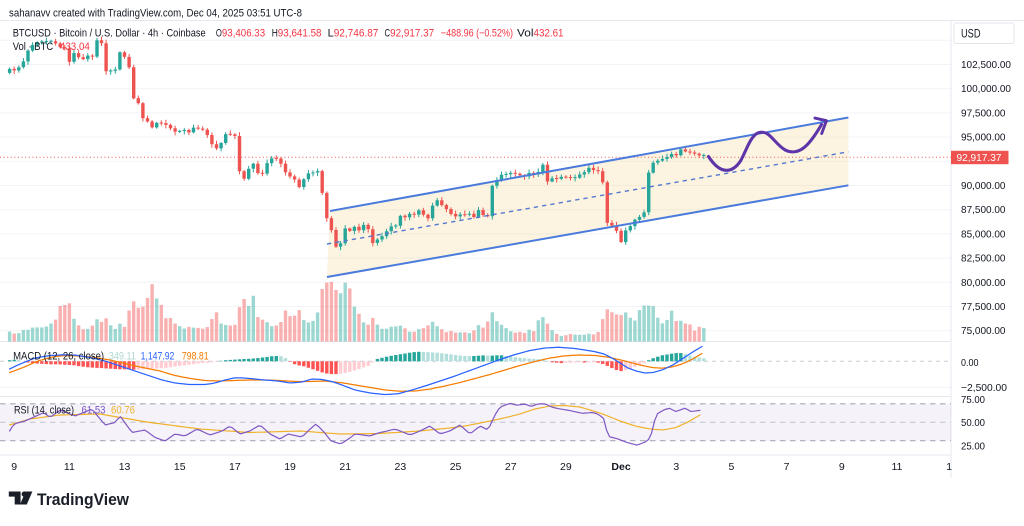 This screenshot has width=1024, height=526. Describe the element at coordinates (83, 500) in the screenshot. I see `svg-text: TradingView` at that location.